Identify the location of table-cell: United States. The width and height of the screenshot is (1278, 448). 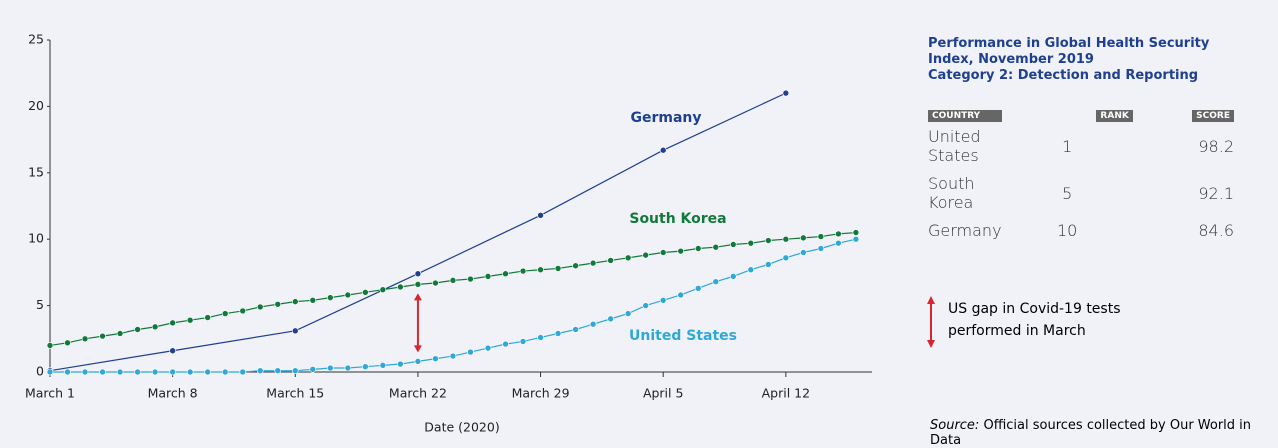
(954, 146).